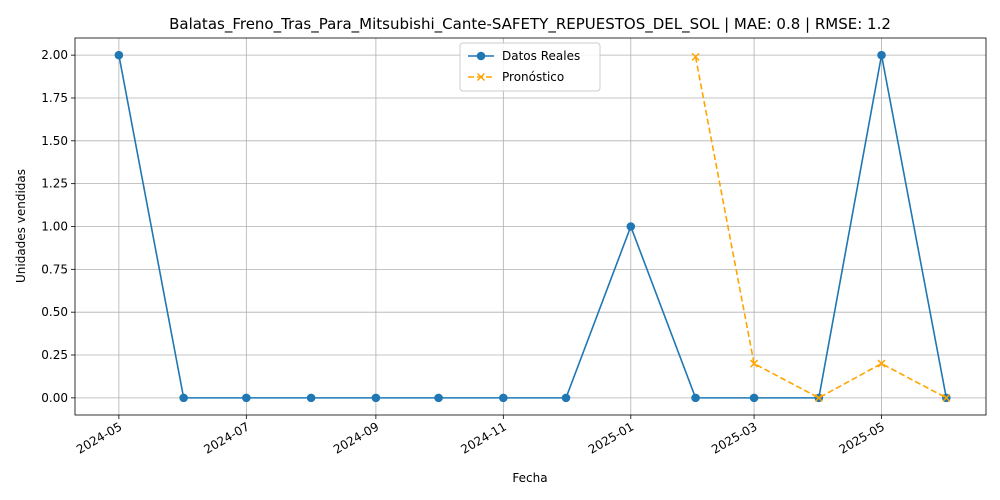  Describe the element at coordinates (54, 312) in the screenshot. I see `y-tick-label: 0.50` at that location.